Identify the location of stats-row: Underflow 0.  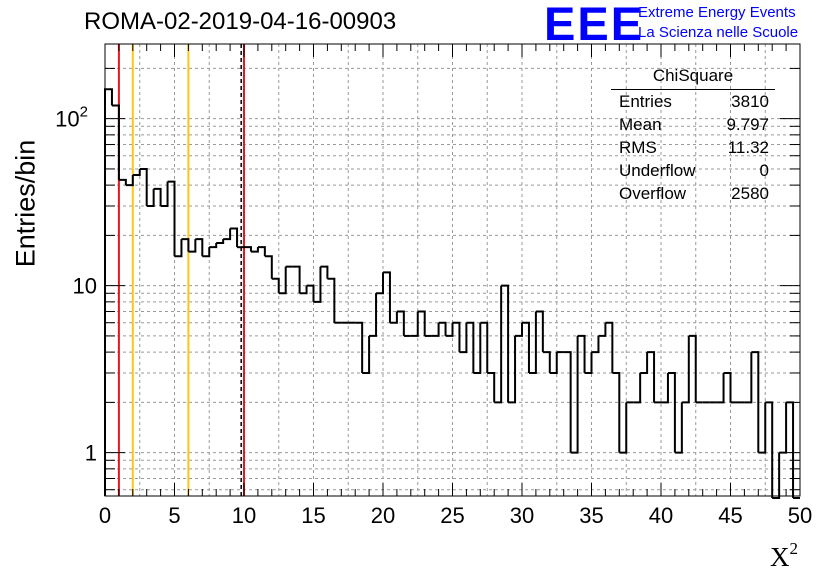
(693, 170).